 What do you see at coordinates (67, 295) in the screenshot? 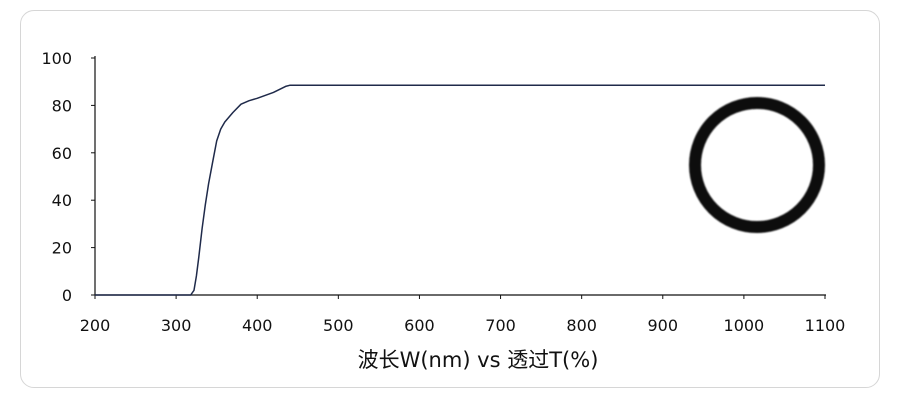
I see `y-tick-label: 0` at bounding box center [67, 295].